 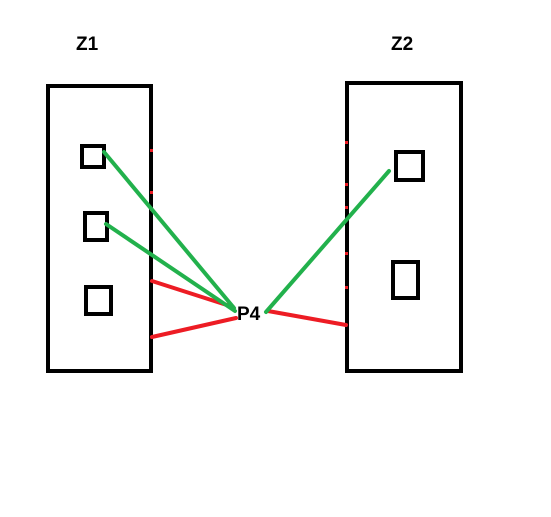 I want to click on zone-z1-box, so click(x=99, y=228).